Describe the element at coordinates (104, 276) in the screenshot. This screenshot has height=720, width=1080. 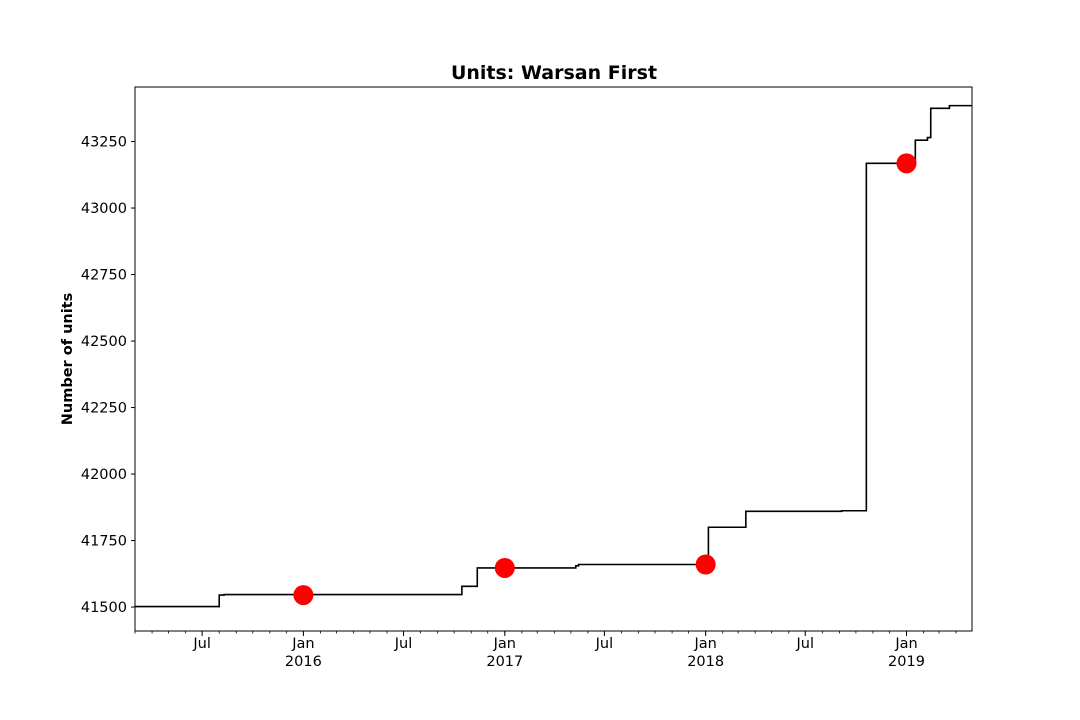
I see `y-tick-label: 42750` at that location.